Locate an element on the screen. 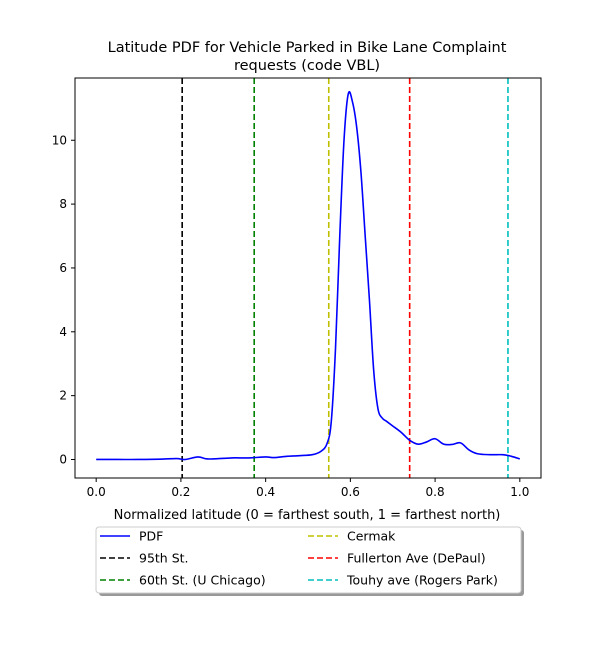 This screenshot has height=650, width=600. legend-label-2: 60th St. (U Chicago) is located at coordinates (202, 580).